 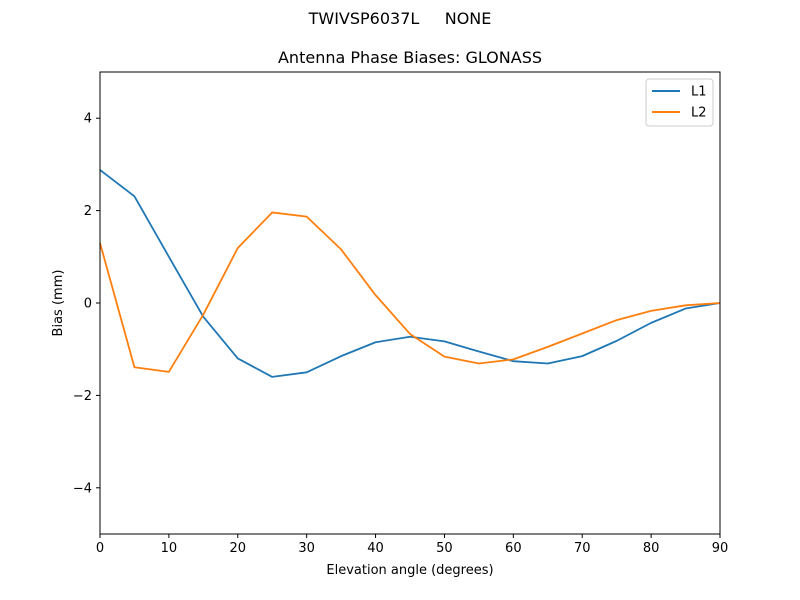 What do you see at coordinates (513, 548) in the screenshot?
I see `x-tick-label: 60` at bounding box center [513, 548].